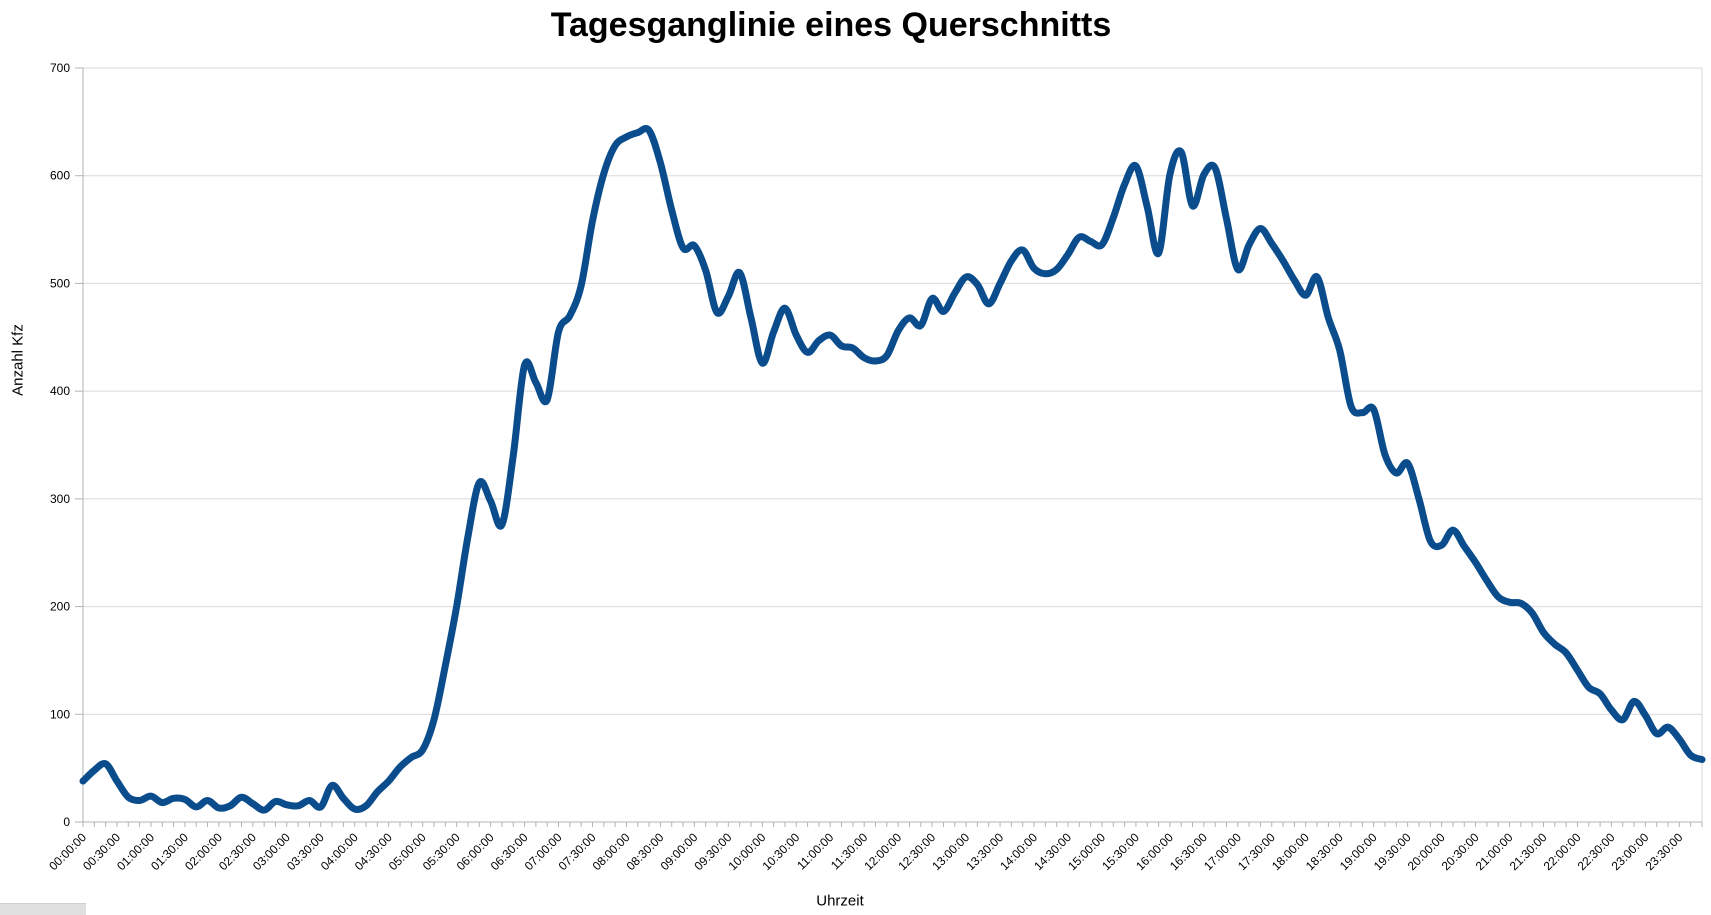 Image resolution: width=1711 pixels, height=915 pixels. What do you see at coordinates (60, 176) in the screenshot?
I see `y-tick-label: 600` at bounding box center [60, 176].